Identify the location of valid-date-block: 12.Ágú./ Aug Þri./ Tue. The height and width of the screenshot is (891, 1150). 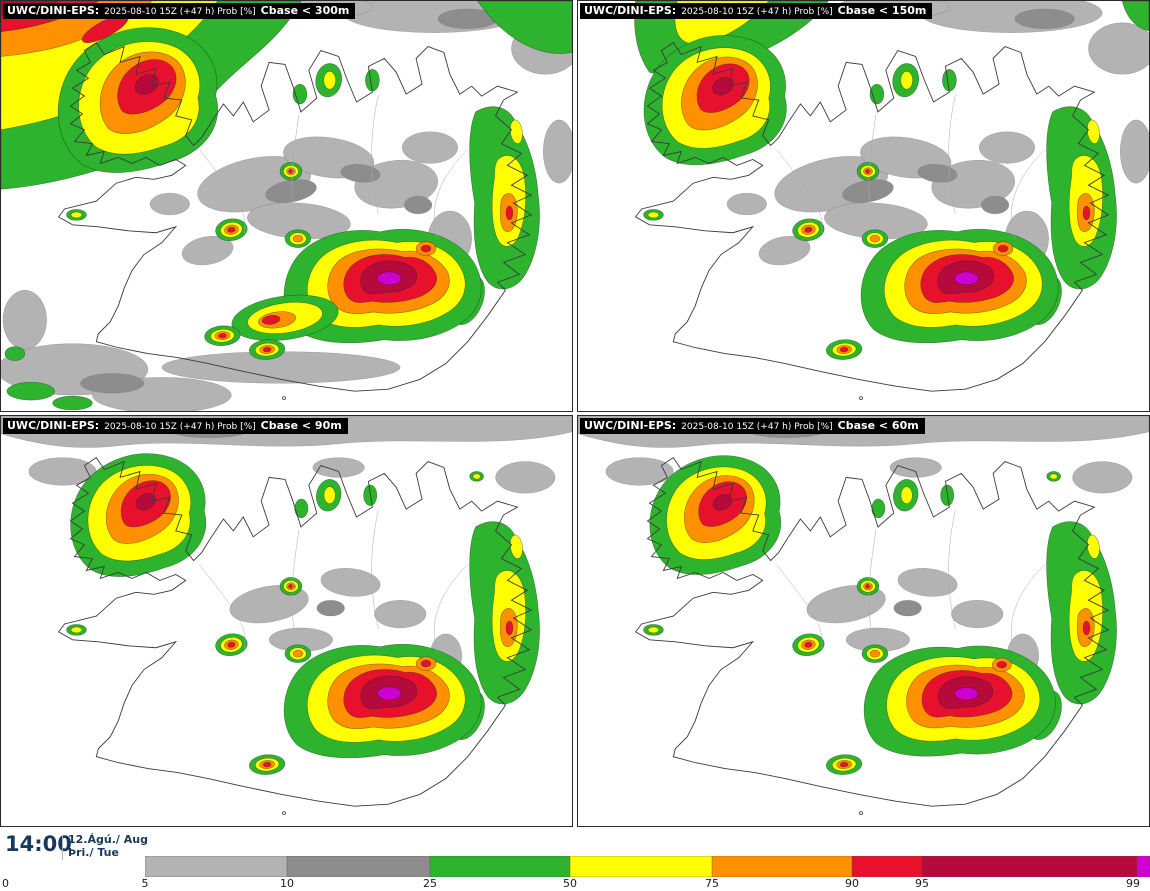
(108, 846).